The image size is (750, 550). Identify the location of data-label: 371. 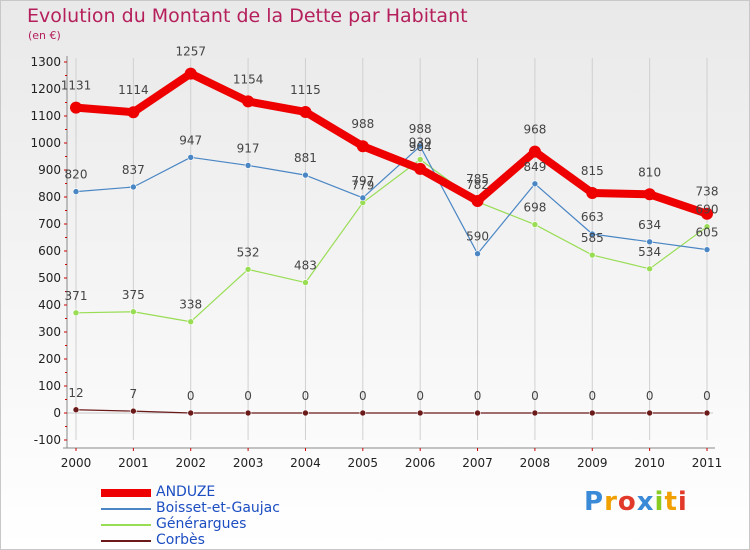
(76, 296).